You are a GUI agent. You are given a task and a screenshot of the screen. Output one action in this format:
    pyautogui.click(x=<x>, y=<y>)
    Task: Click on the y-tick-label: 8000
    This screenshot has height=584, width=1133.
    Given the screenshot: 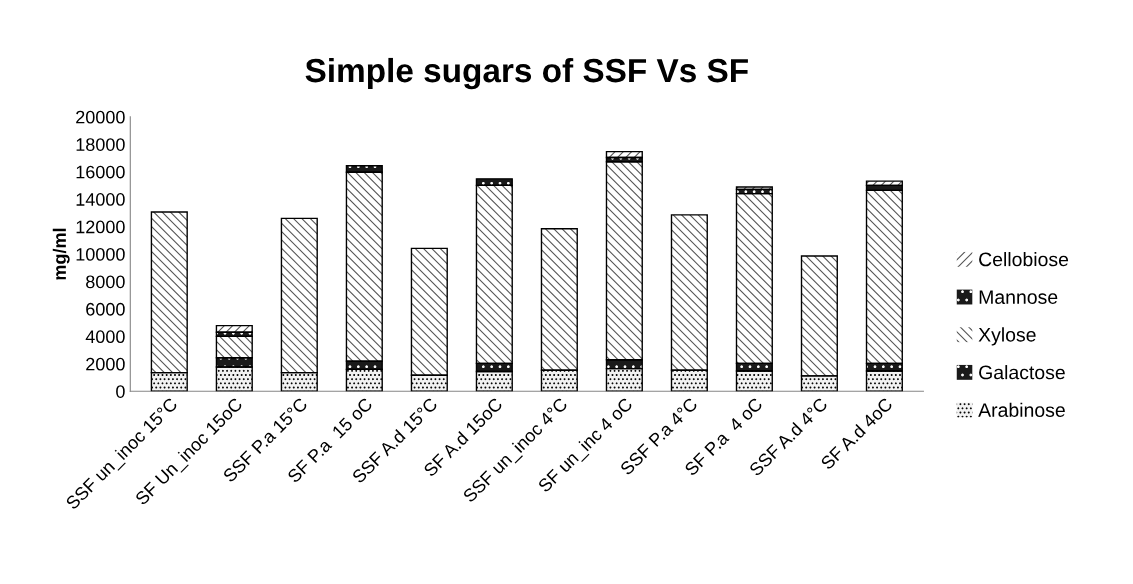 What is the action you would take?
    pyautogui.click(x=105, y=282)
    